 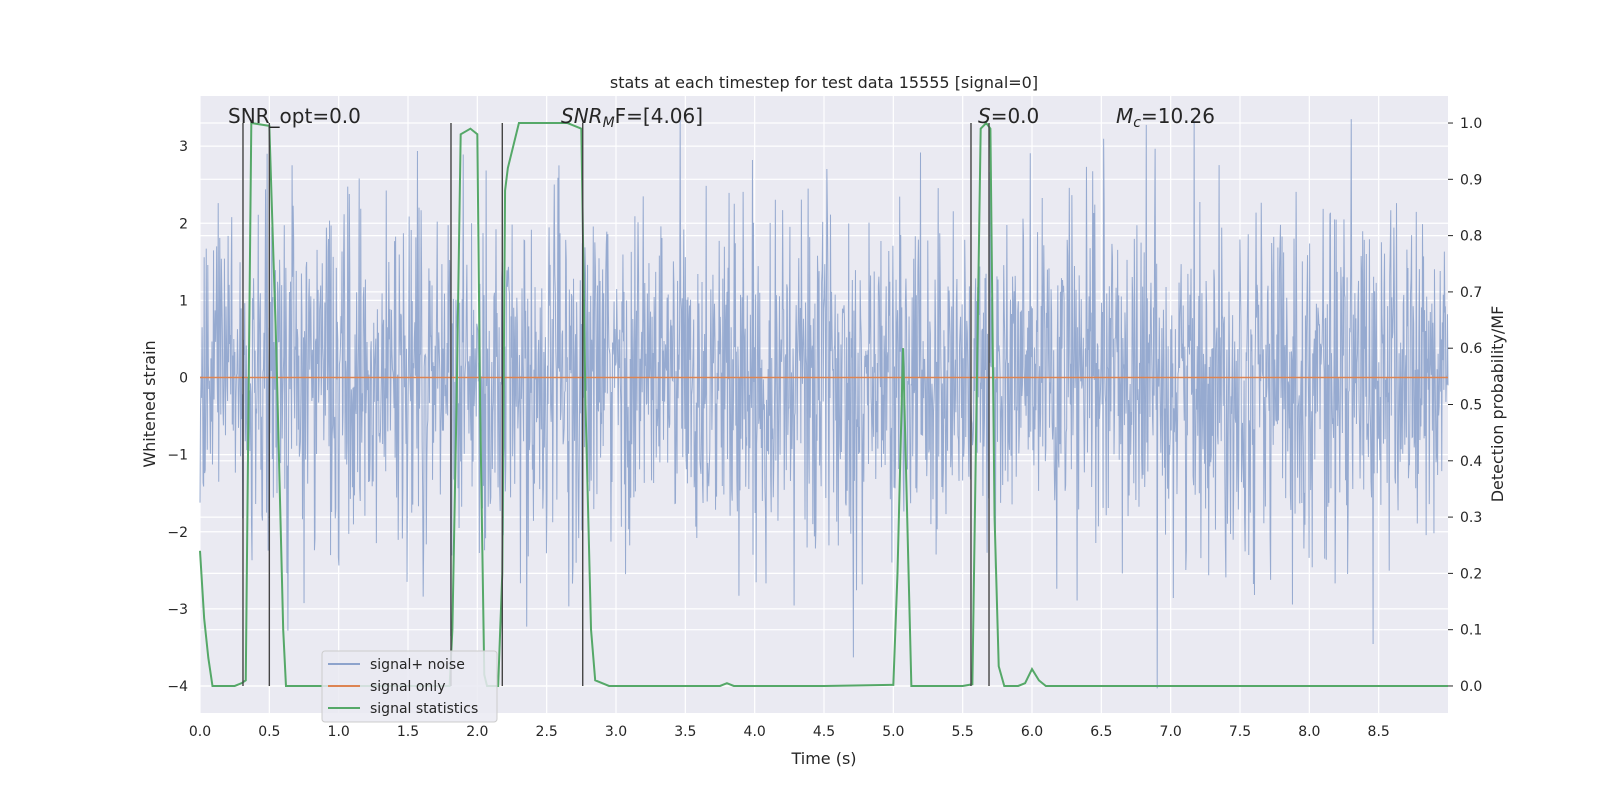 What do you see at coordinates (339, 732) in the screenshot?
I see `x-tick-label: 1.0` at bounding box center [339, 732].